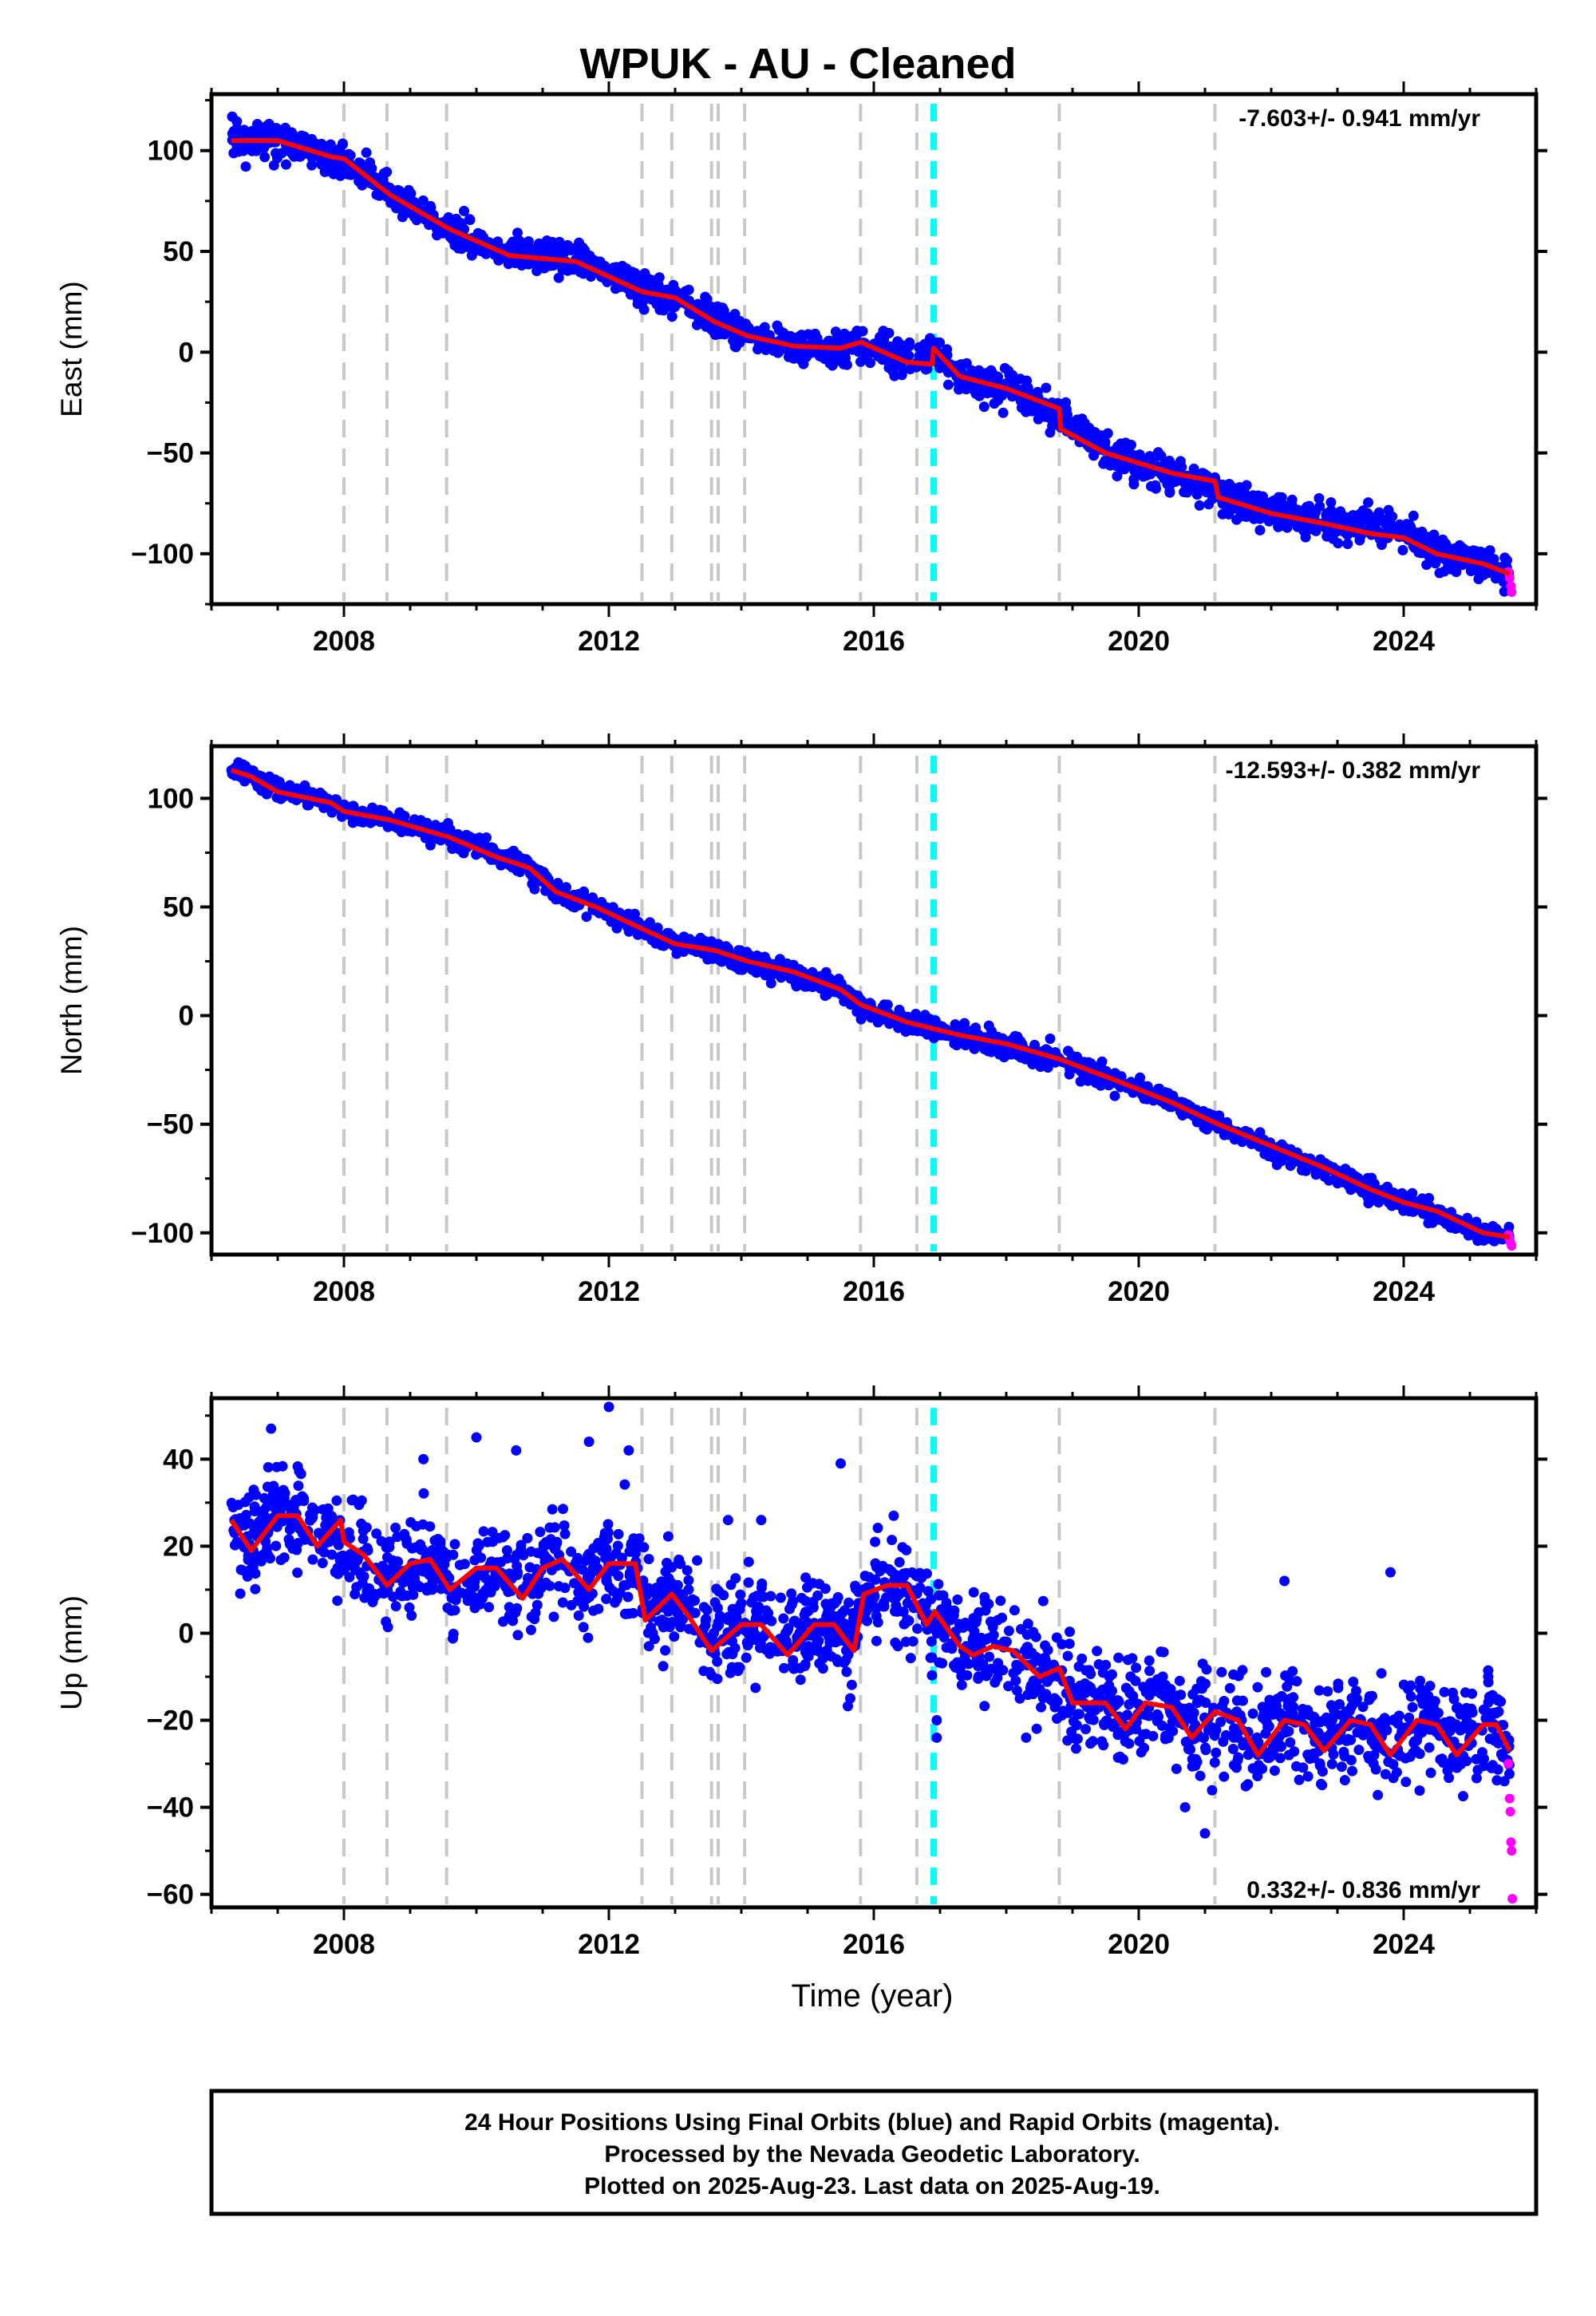 The height and width of the screenshot is (2316, 1596). What do you see at coordinates (1512, 592) in the screenshot?
I see `east-rapid-point` at bounding box center [1512, 592].